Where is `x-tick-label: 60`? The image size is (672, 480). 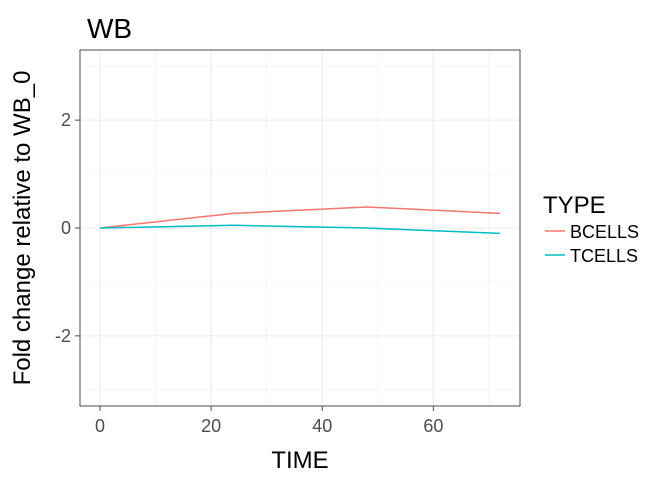 x-tick-label: 60 is located at coordinates (433, 426).